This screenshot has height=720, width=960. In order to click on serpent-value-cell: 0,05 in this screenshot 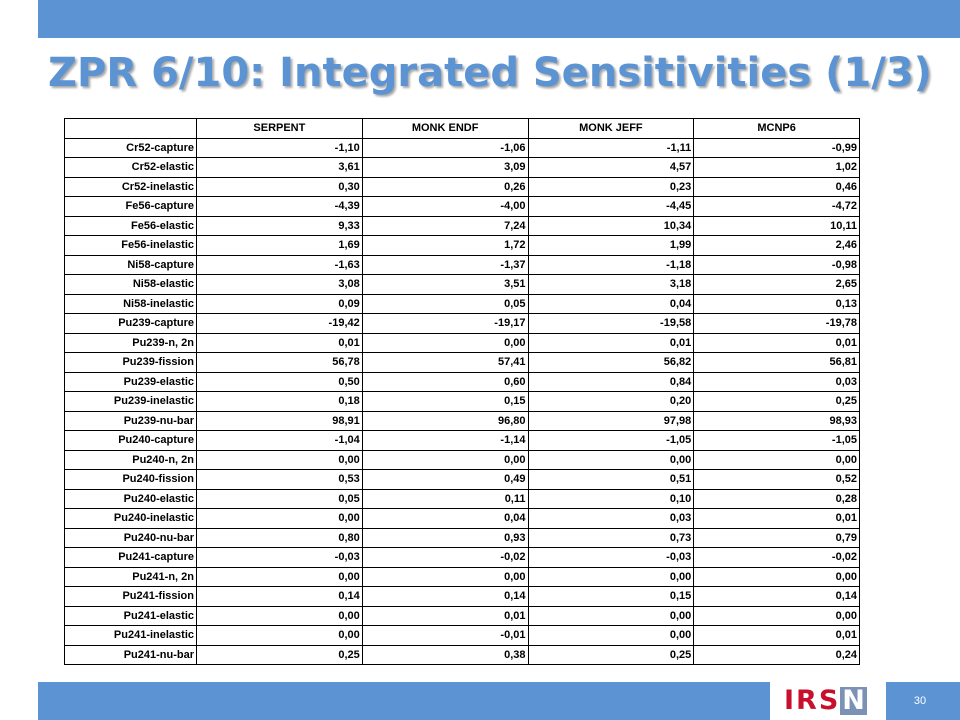, I will do `click(279, 498)`.